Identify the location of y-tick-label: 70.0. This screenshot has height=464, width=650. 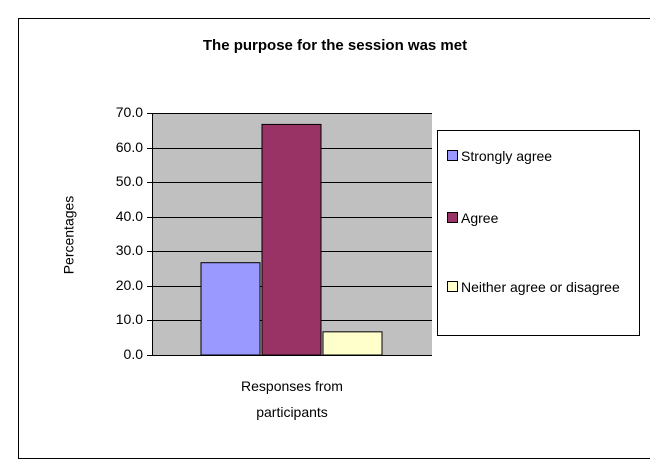
(129, 112).